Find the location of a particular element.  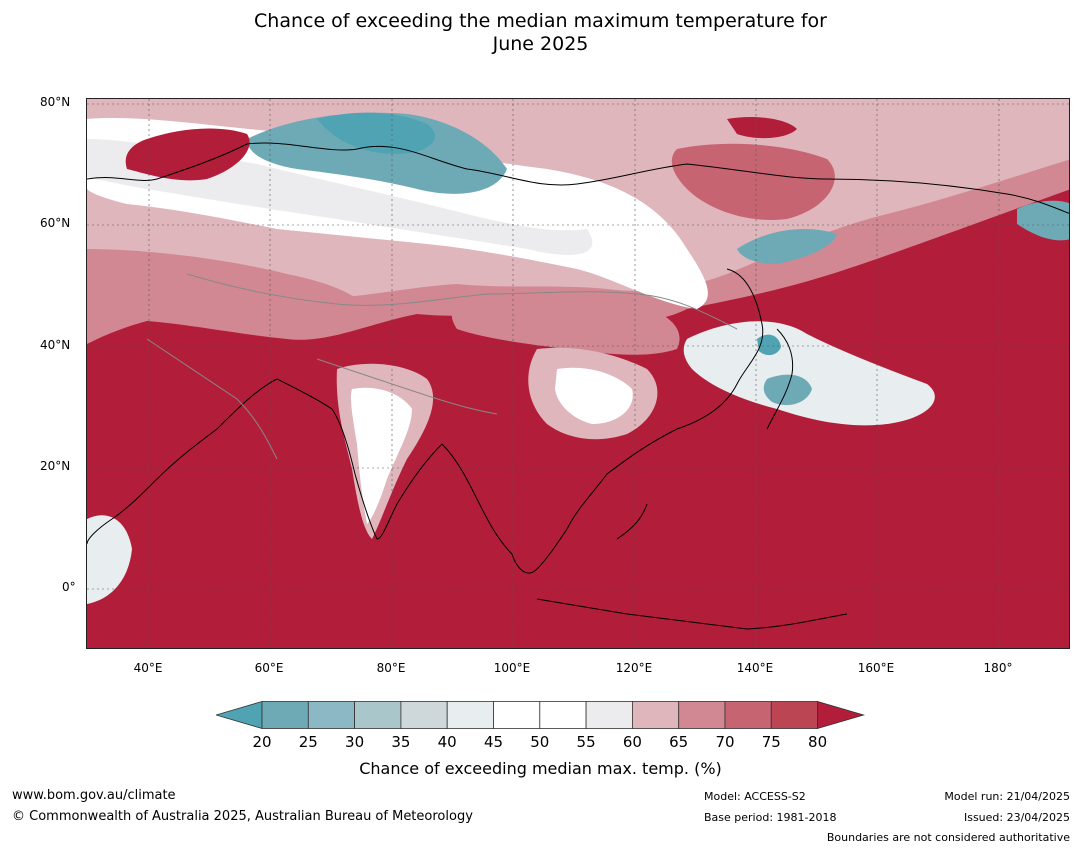

lat-label-60n: 60°N is located at coordinates (55, 223).